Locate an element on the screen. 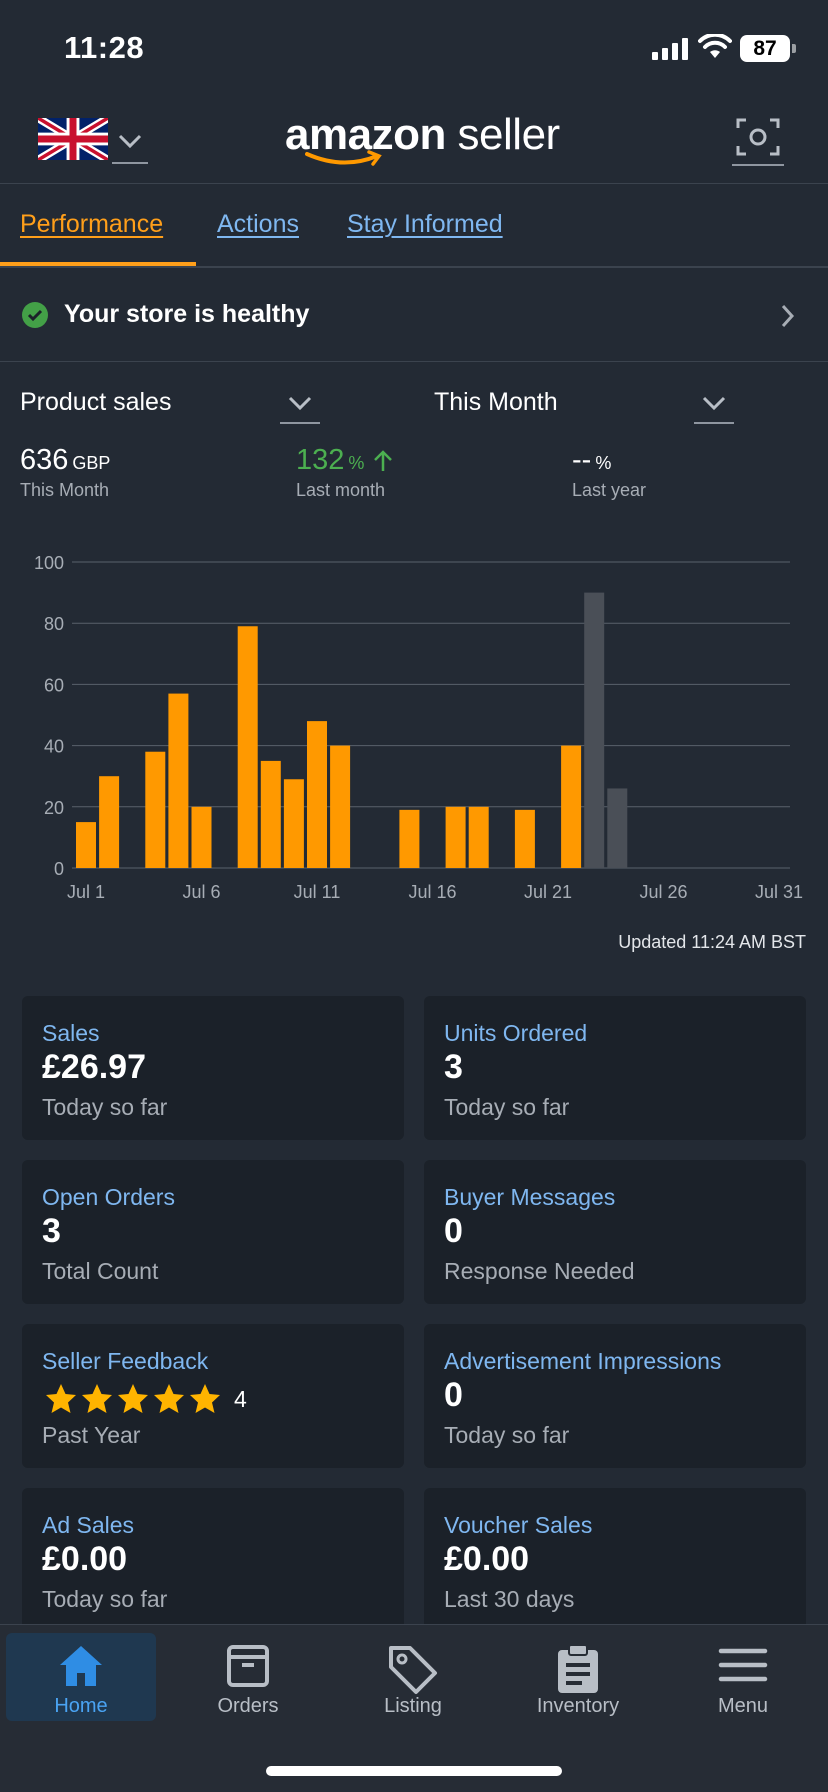 The width and height of the screenshot is (828, 1792). ad-impressions-card: Advertisement Impressions 0 Today so far is located at coordinates (615, 1396).